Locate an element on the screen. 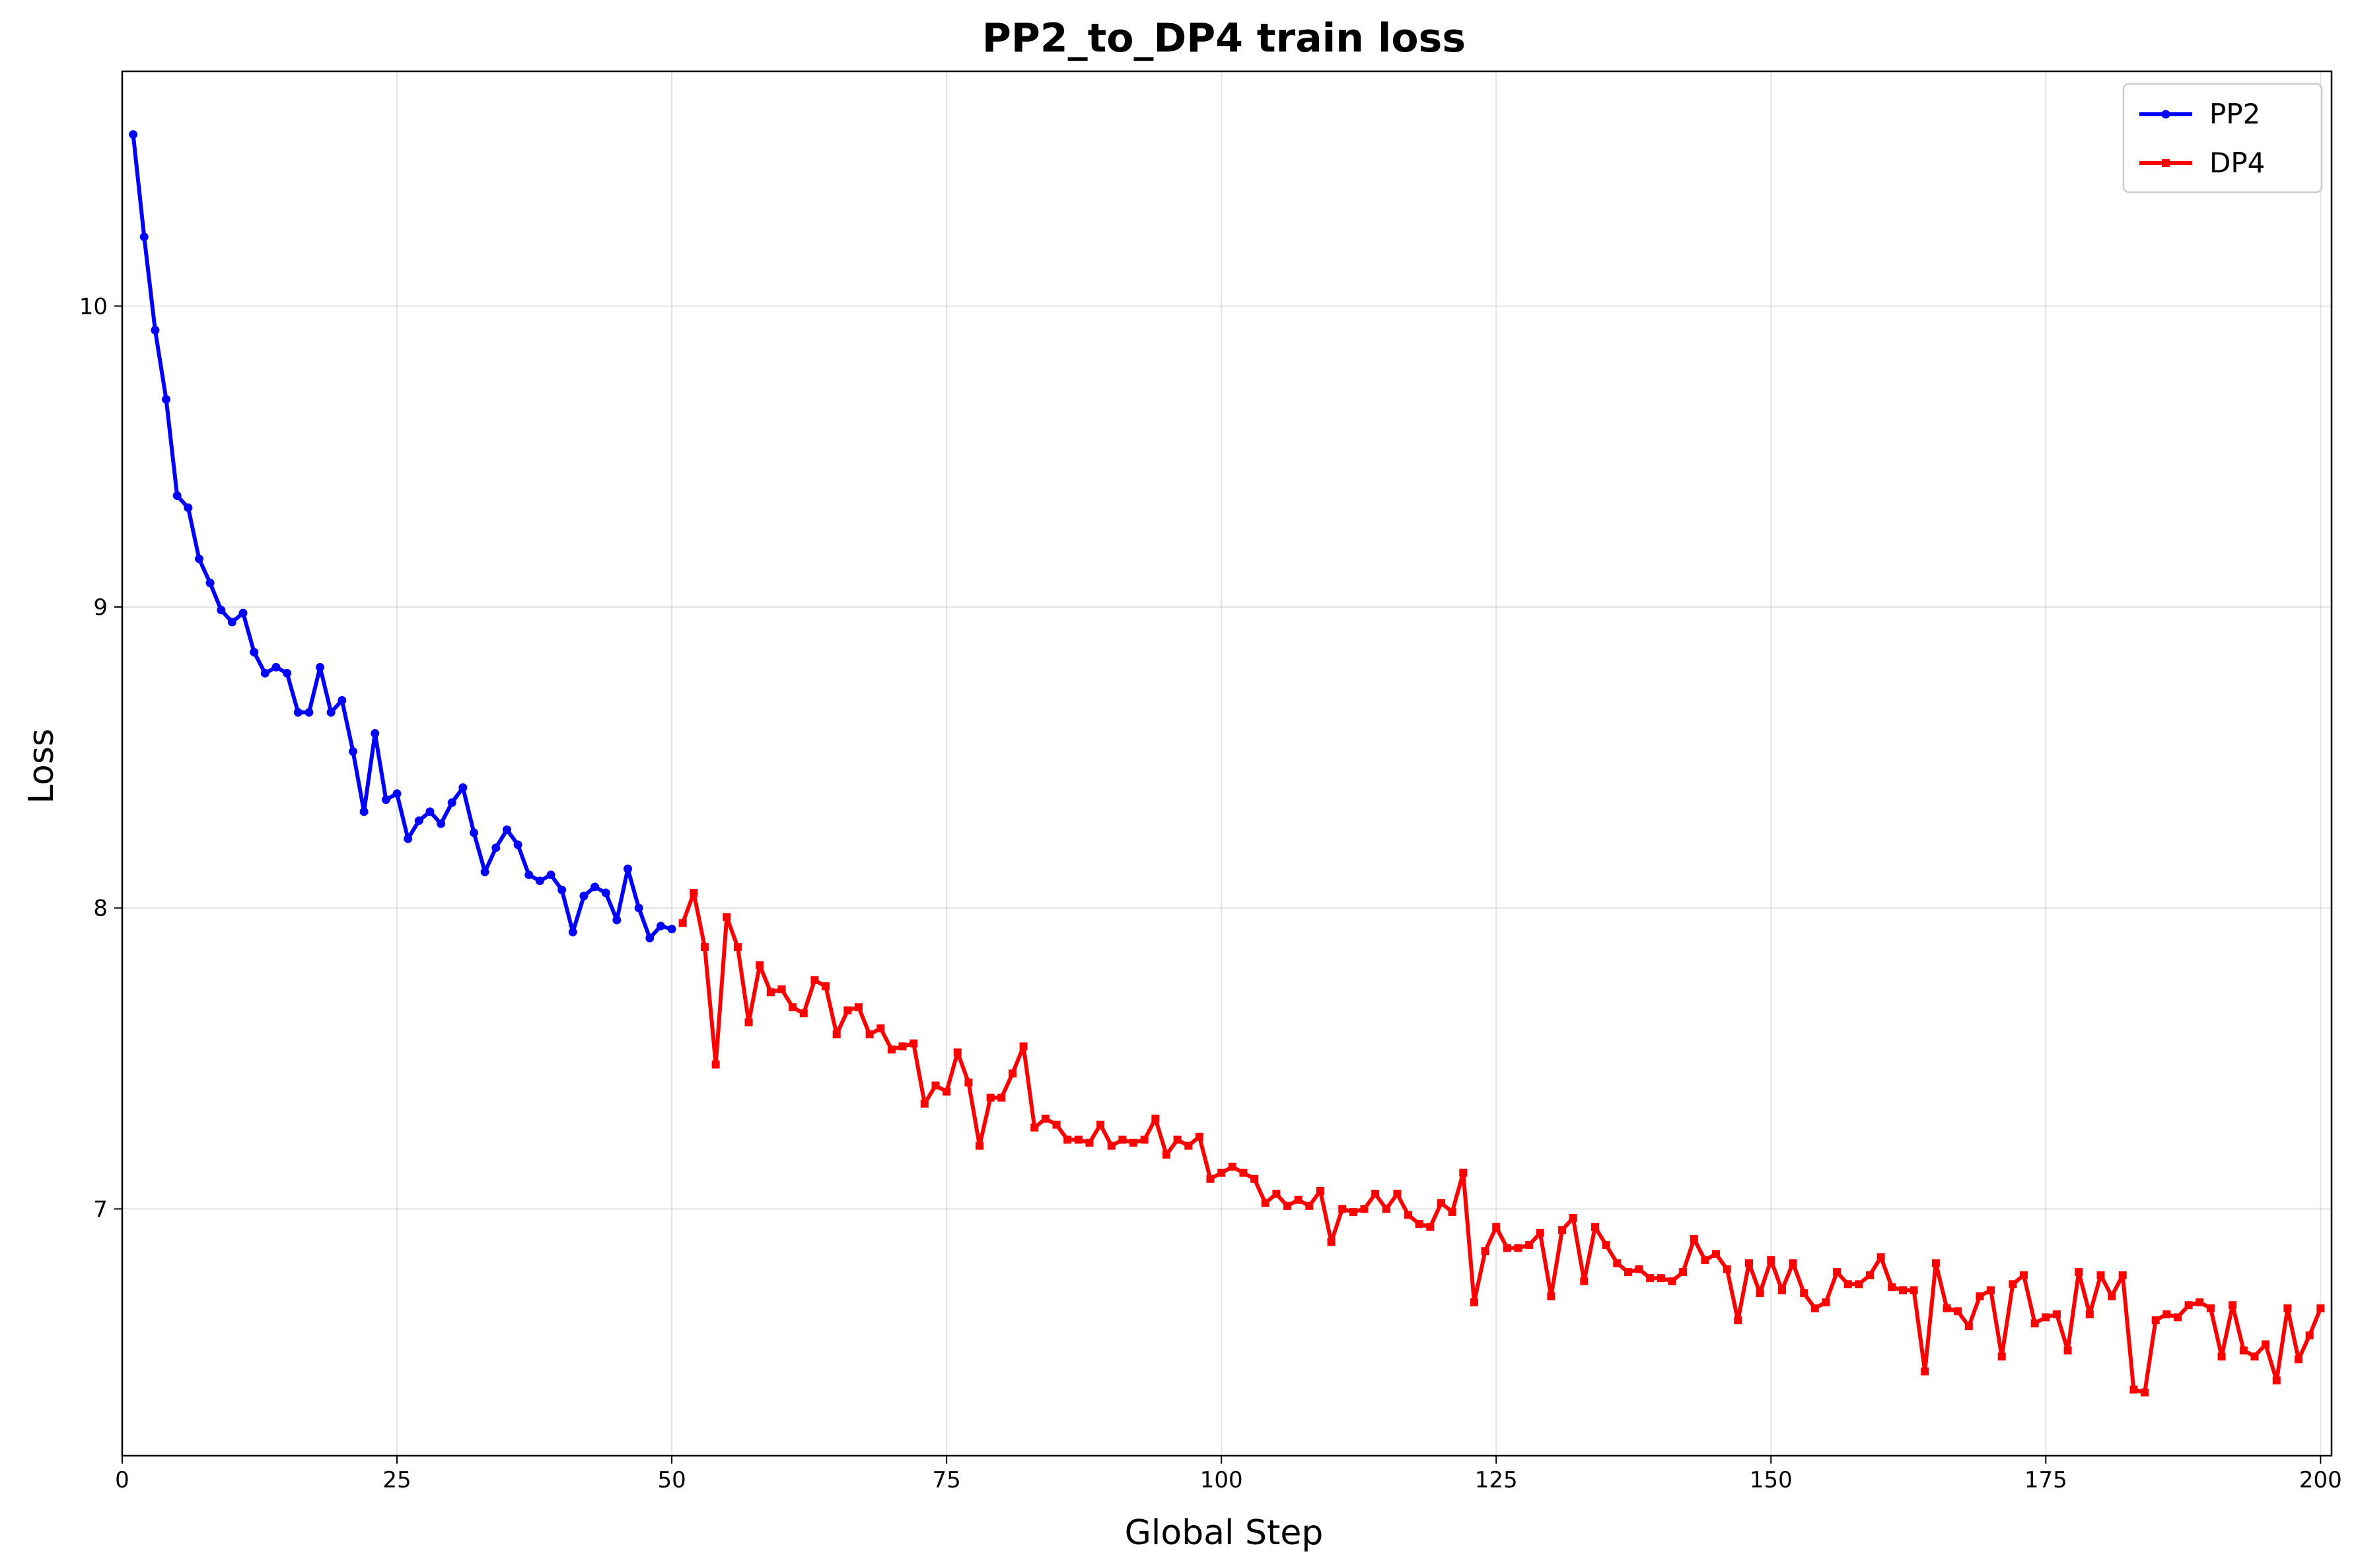 This screenshot has width=2356, height=1568. x-tick-label: 50 is located at coordinates (671, 1480).